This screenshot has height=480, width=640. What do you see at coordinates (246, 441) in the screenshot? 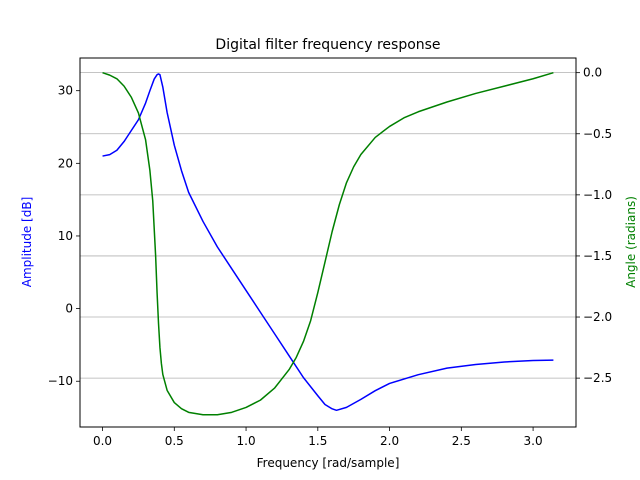
I see `x-tick-label: 1.0` at bounding box center [246, 441].